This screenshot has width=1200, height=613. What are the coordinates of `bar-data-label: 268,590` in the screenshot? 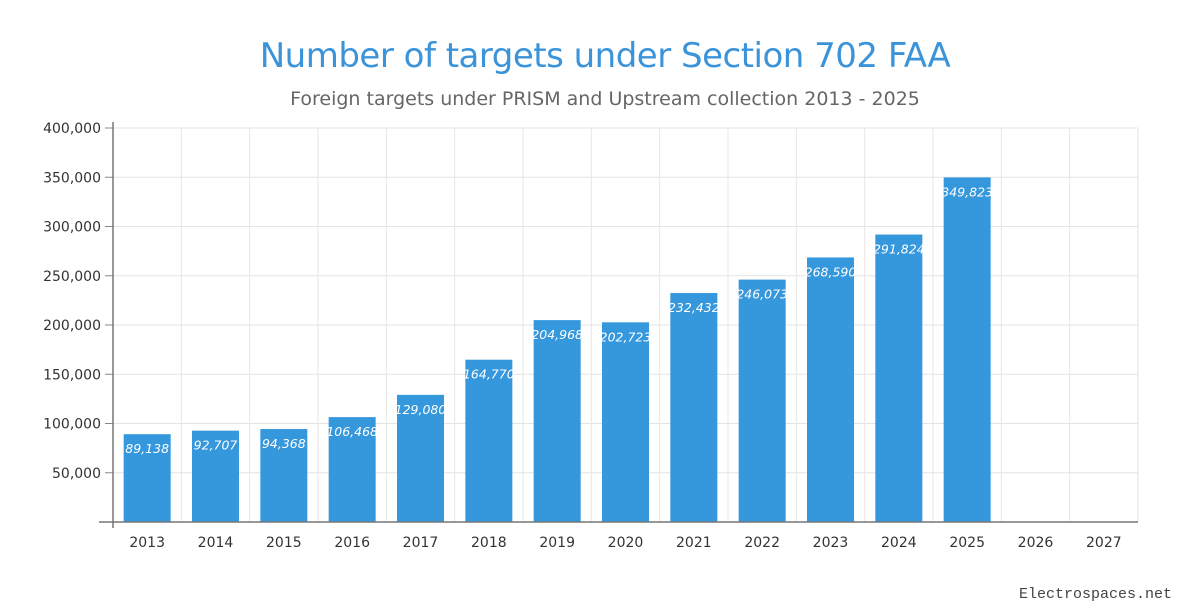 It's located at (831, 271).